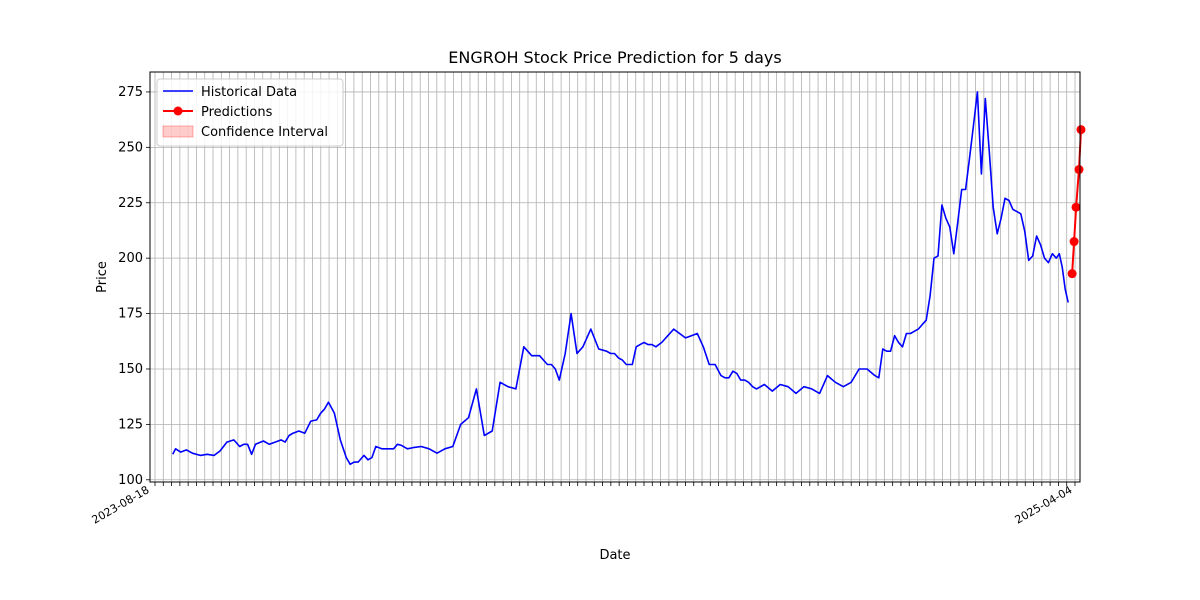 The height and width of the screenshot is (600, 1200). I want to click on chart-title: ENGROH Stock Price Prediction for 5 days, so click(614, 57).